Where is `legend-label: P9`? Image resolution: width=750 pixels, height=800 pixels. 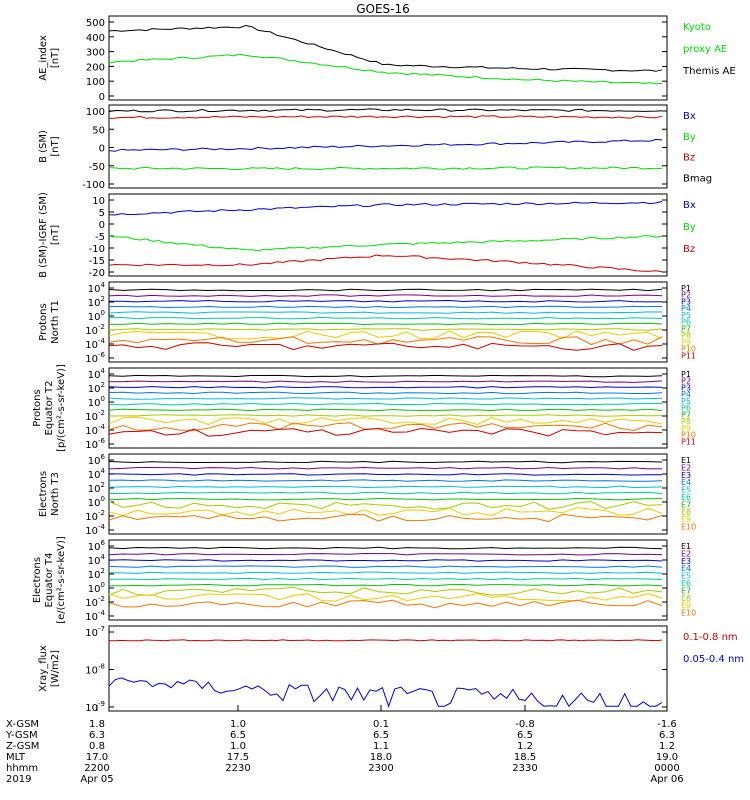
legend-label: P9 is located at coordinates (686, 342).